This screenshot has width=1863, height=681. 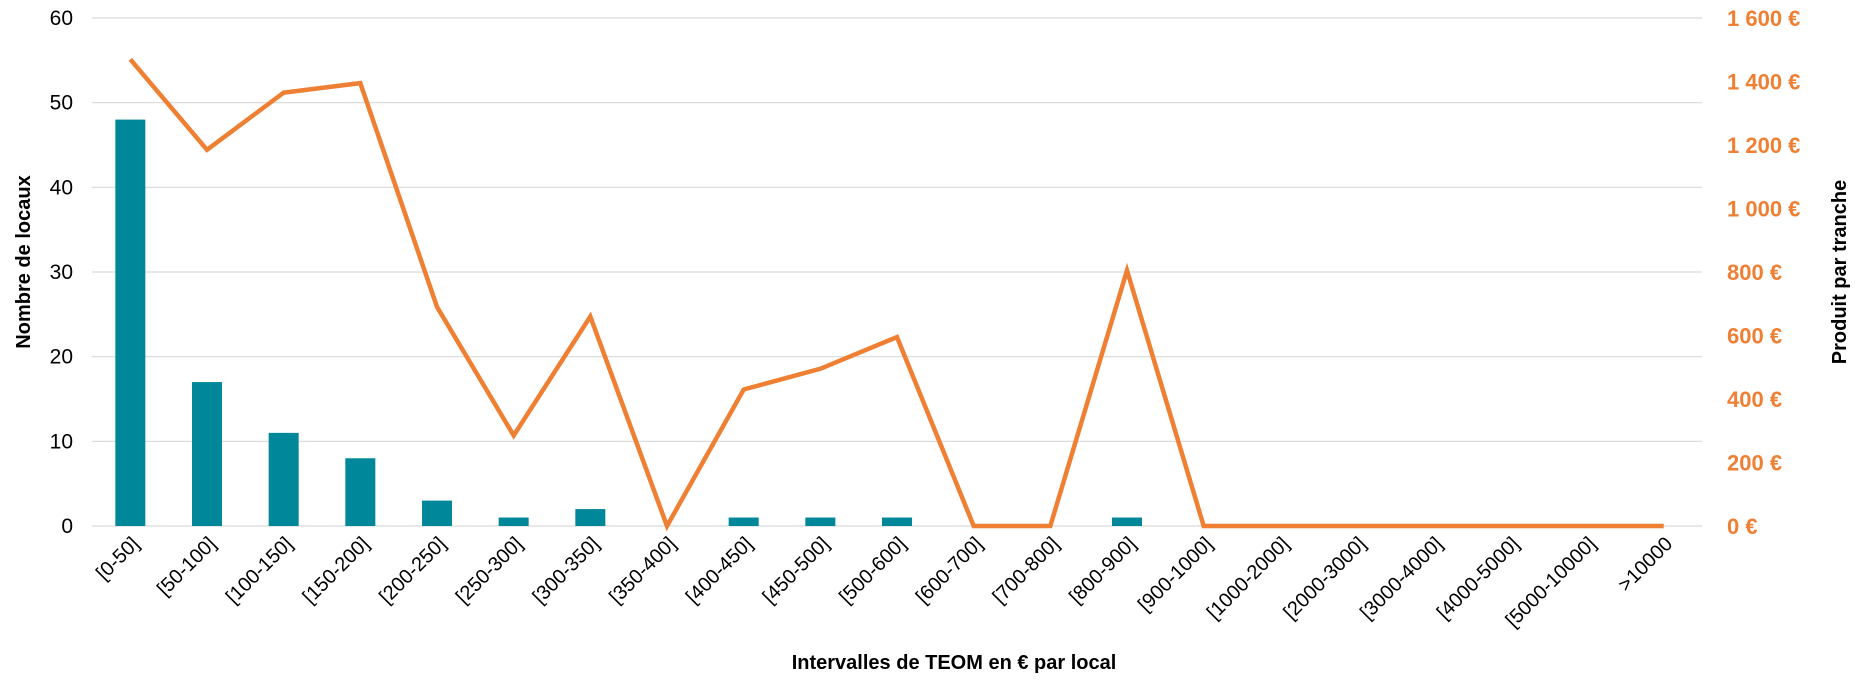 What do you see at coordinates (1754, 399) in the screenshot?
I see `y-right-tick-label: 400 €` at bounding box center [1754, 399].